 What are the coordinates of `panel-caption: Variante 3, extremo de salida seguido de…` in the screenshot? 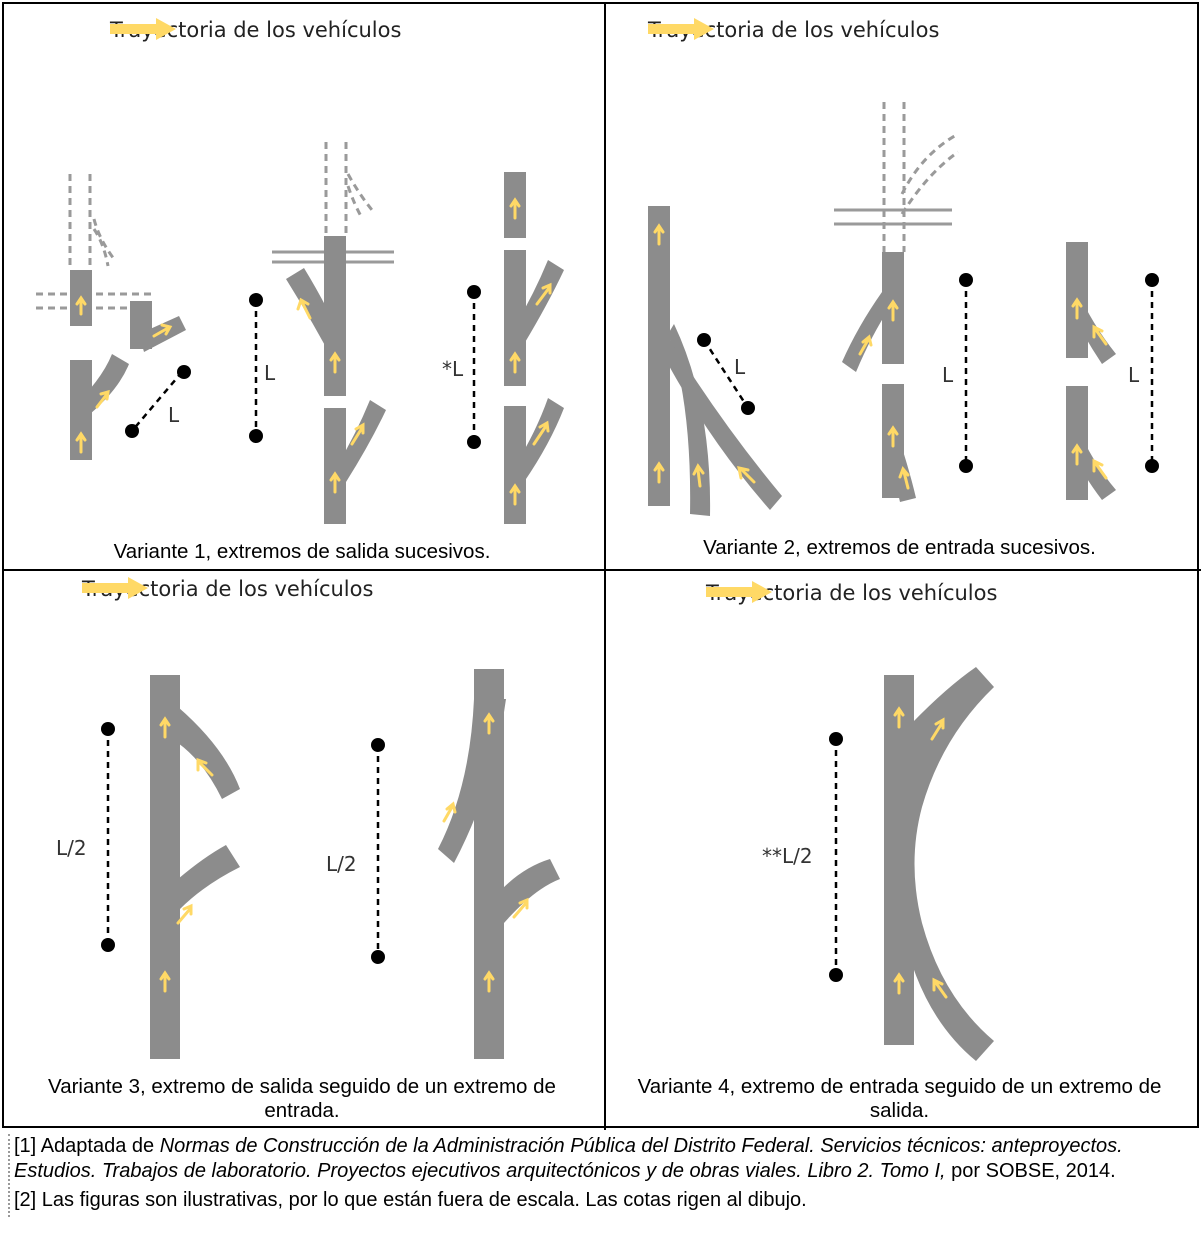 It's located at (302, 1098).